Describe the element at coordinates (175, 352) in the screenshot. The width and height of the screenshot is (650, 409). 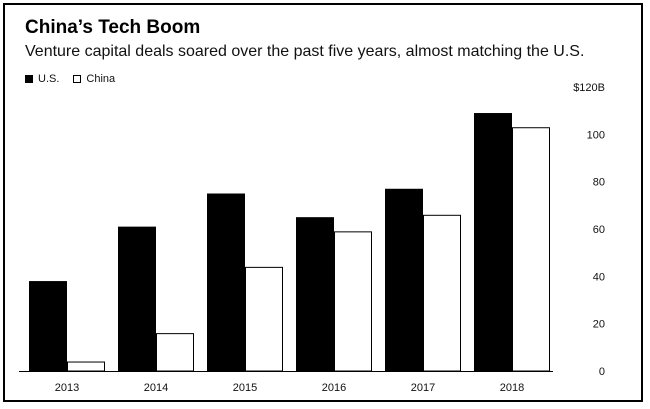
I see `bar-china-2014` at that location.